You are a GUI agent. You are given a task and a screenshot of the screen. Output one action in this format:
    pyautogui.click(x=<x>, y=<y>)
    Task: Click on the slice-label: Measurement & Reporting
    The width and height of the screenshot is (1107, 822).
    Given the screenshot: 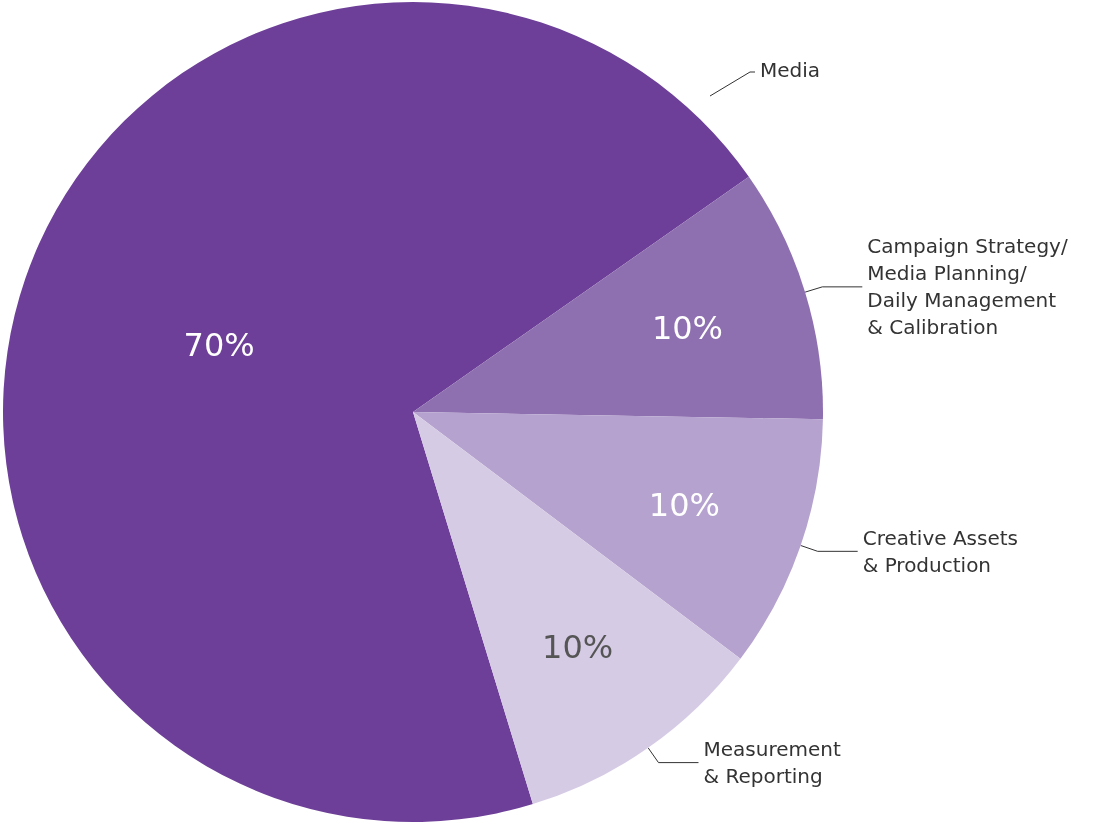 What is the action you would take?
    pyautogui.click(x=772, y=763)
    